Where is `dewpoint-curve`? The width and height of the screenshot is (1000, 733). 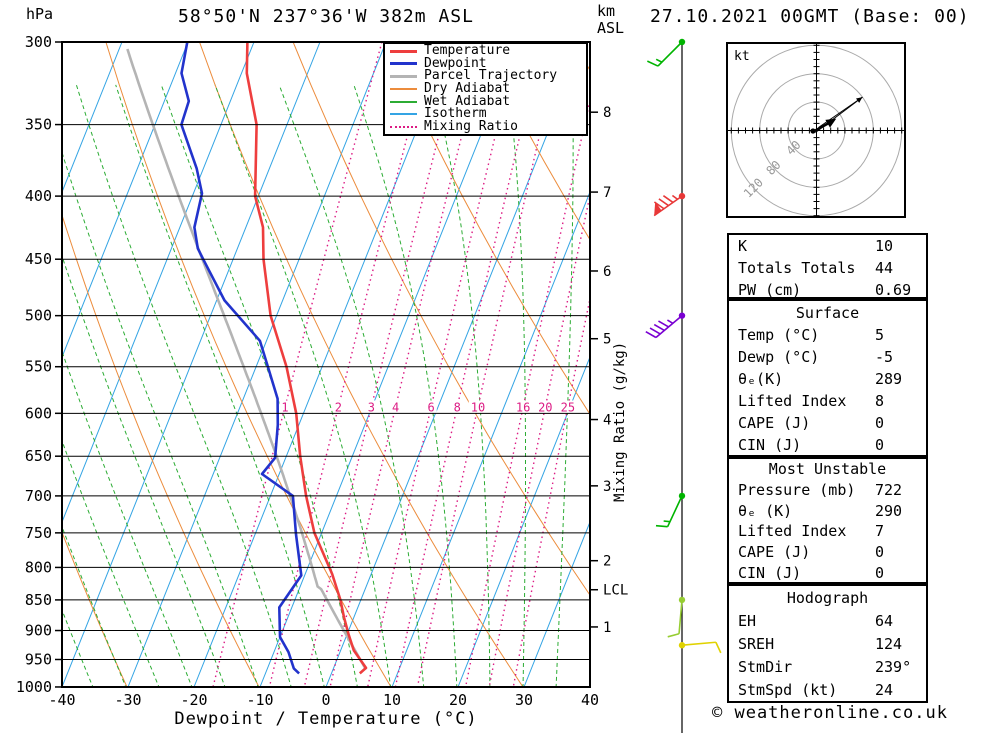
dewpoint-curve is located at coordinates (241, 358).